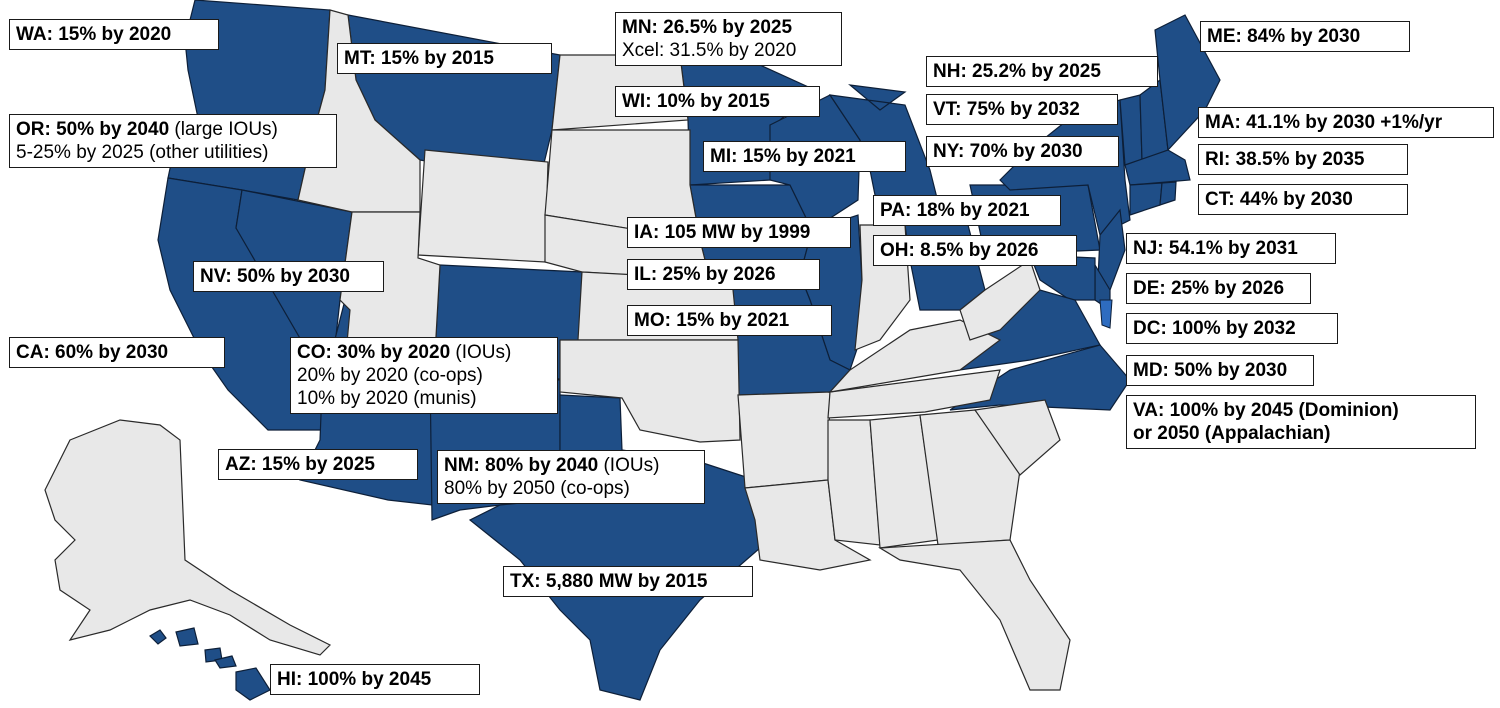 This screenshot has width=1500, height=708. Describe the element at coordinates (914, 394) in the screenshot. I see `state-tn` at that location.